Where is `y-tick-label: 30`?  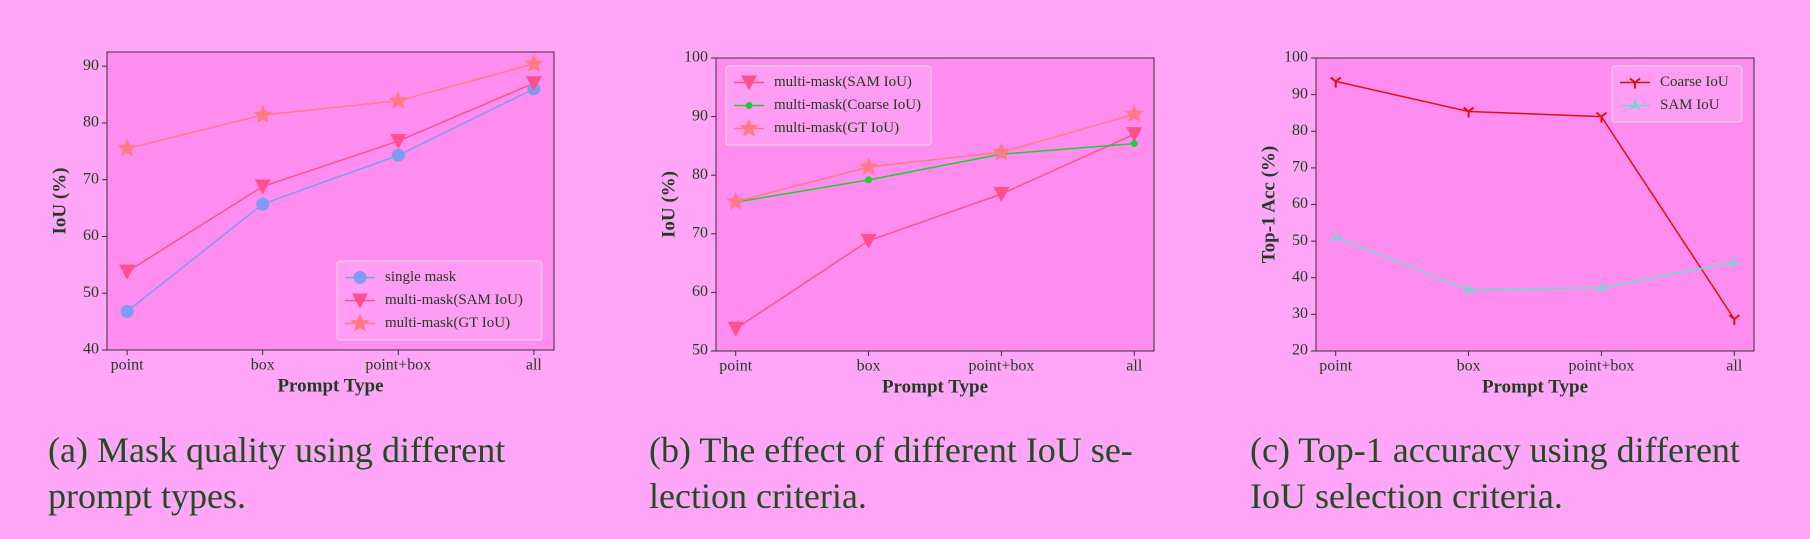
y-tick-label: 30 is located at coordinates (1300, 313).